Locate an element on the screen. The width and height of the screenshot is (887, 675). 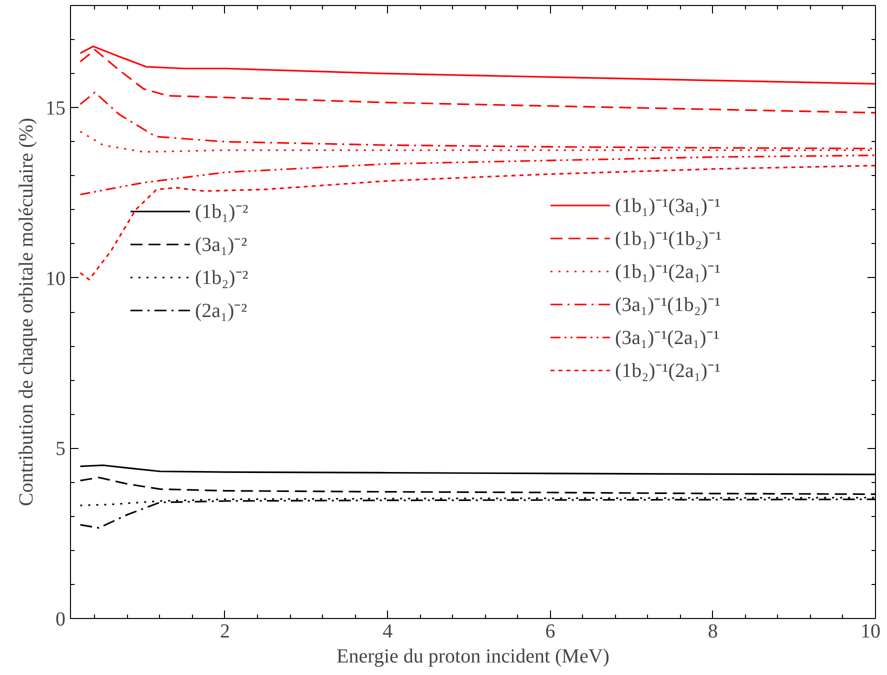
x-tick-label: 10 is located at coordinates (870, 631).